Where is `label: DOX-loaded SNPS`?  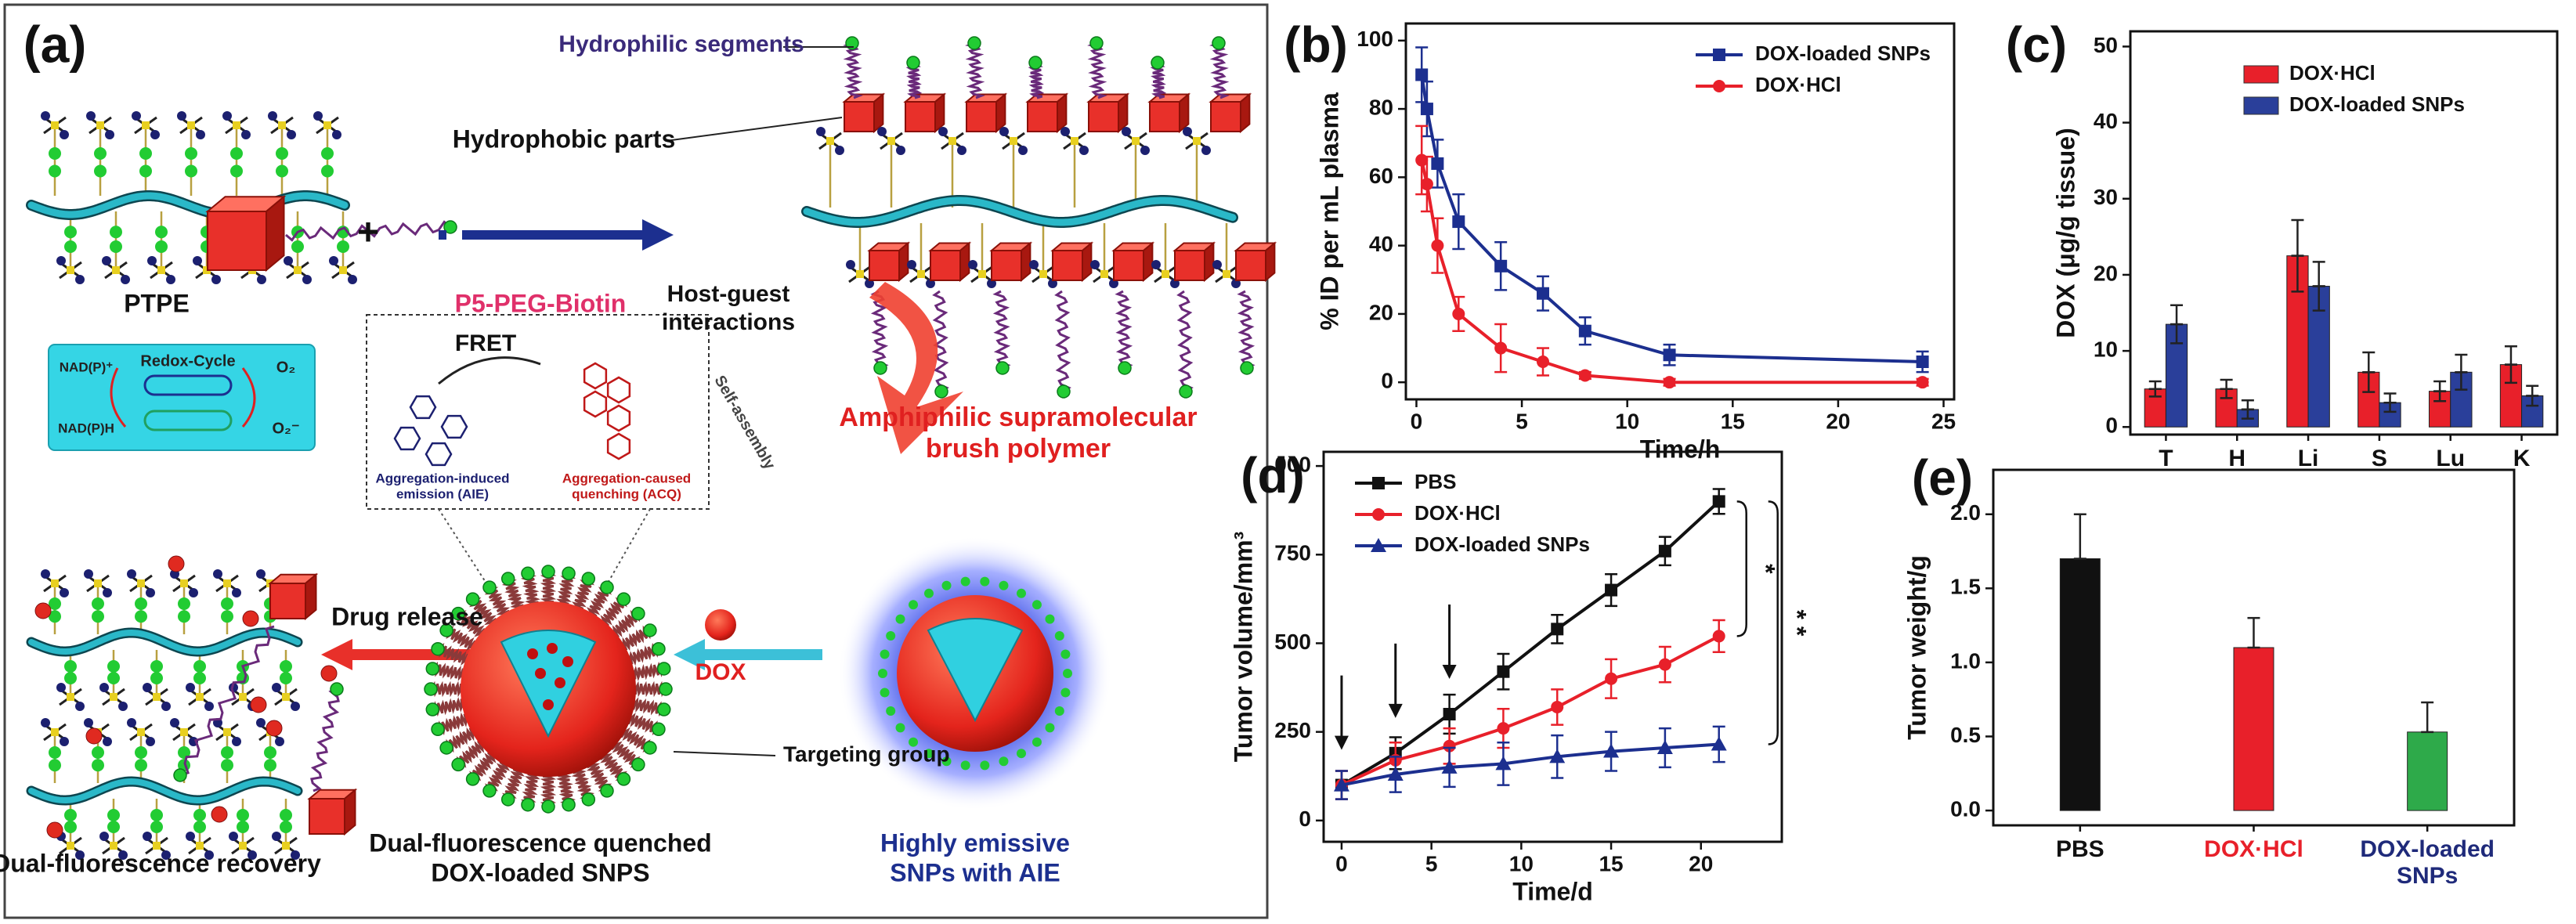
label: DOX-loaded SNPS is located at coordinates (540, 872).